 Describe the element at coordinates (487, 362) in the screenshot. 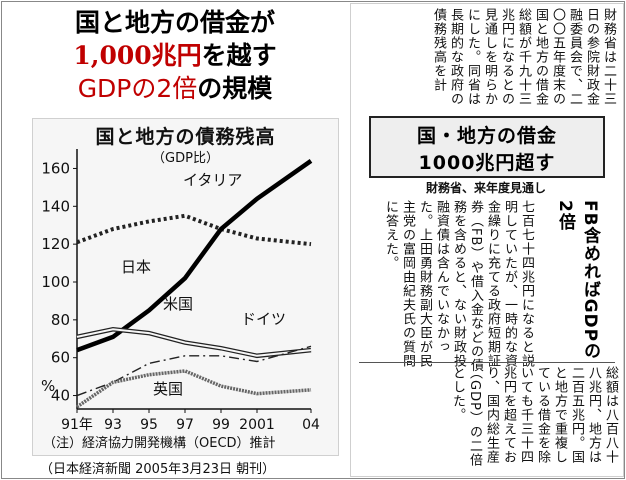

I see `article-divider` at that location.